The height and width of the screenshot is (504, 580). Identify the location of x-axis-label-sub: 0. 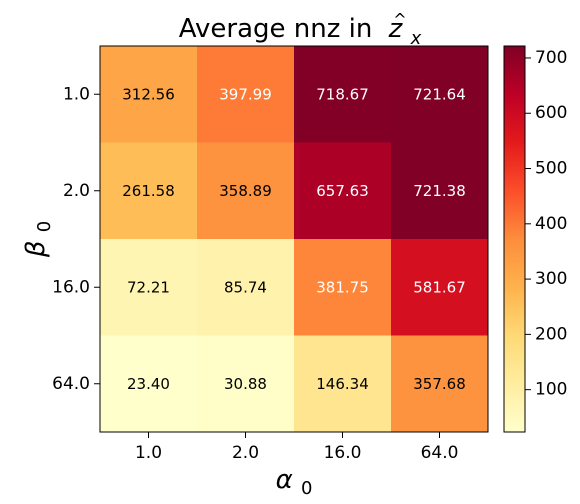
(306, 488).